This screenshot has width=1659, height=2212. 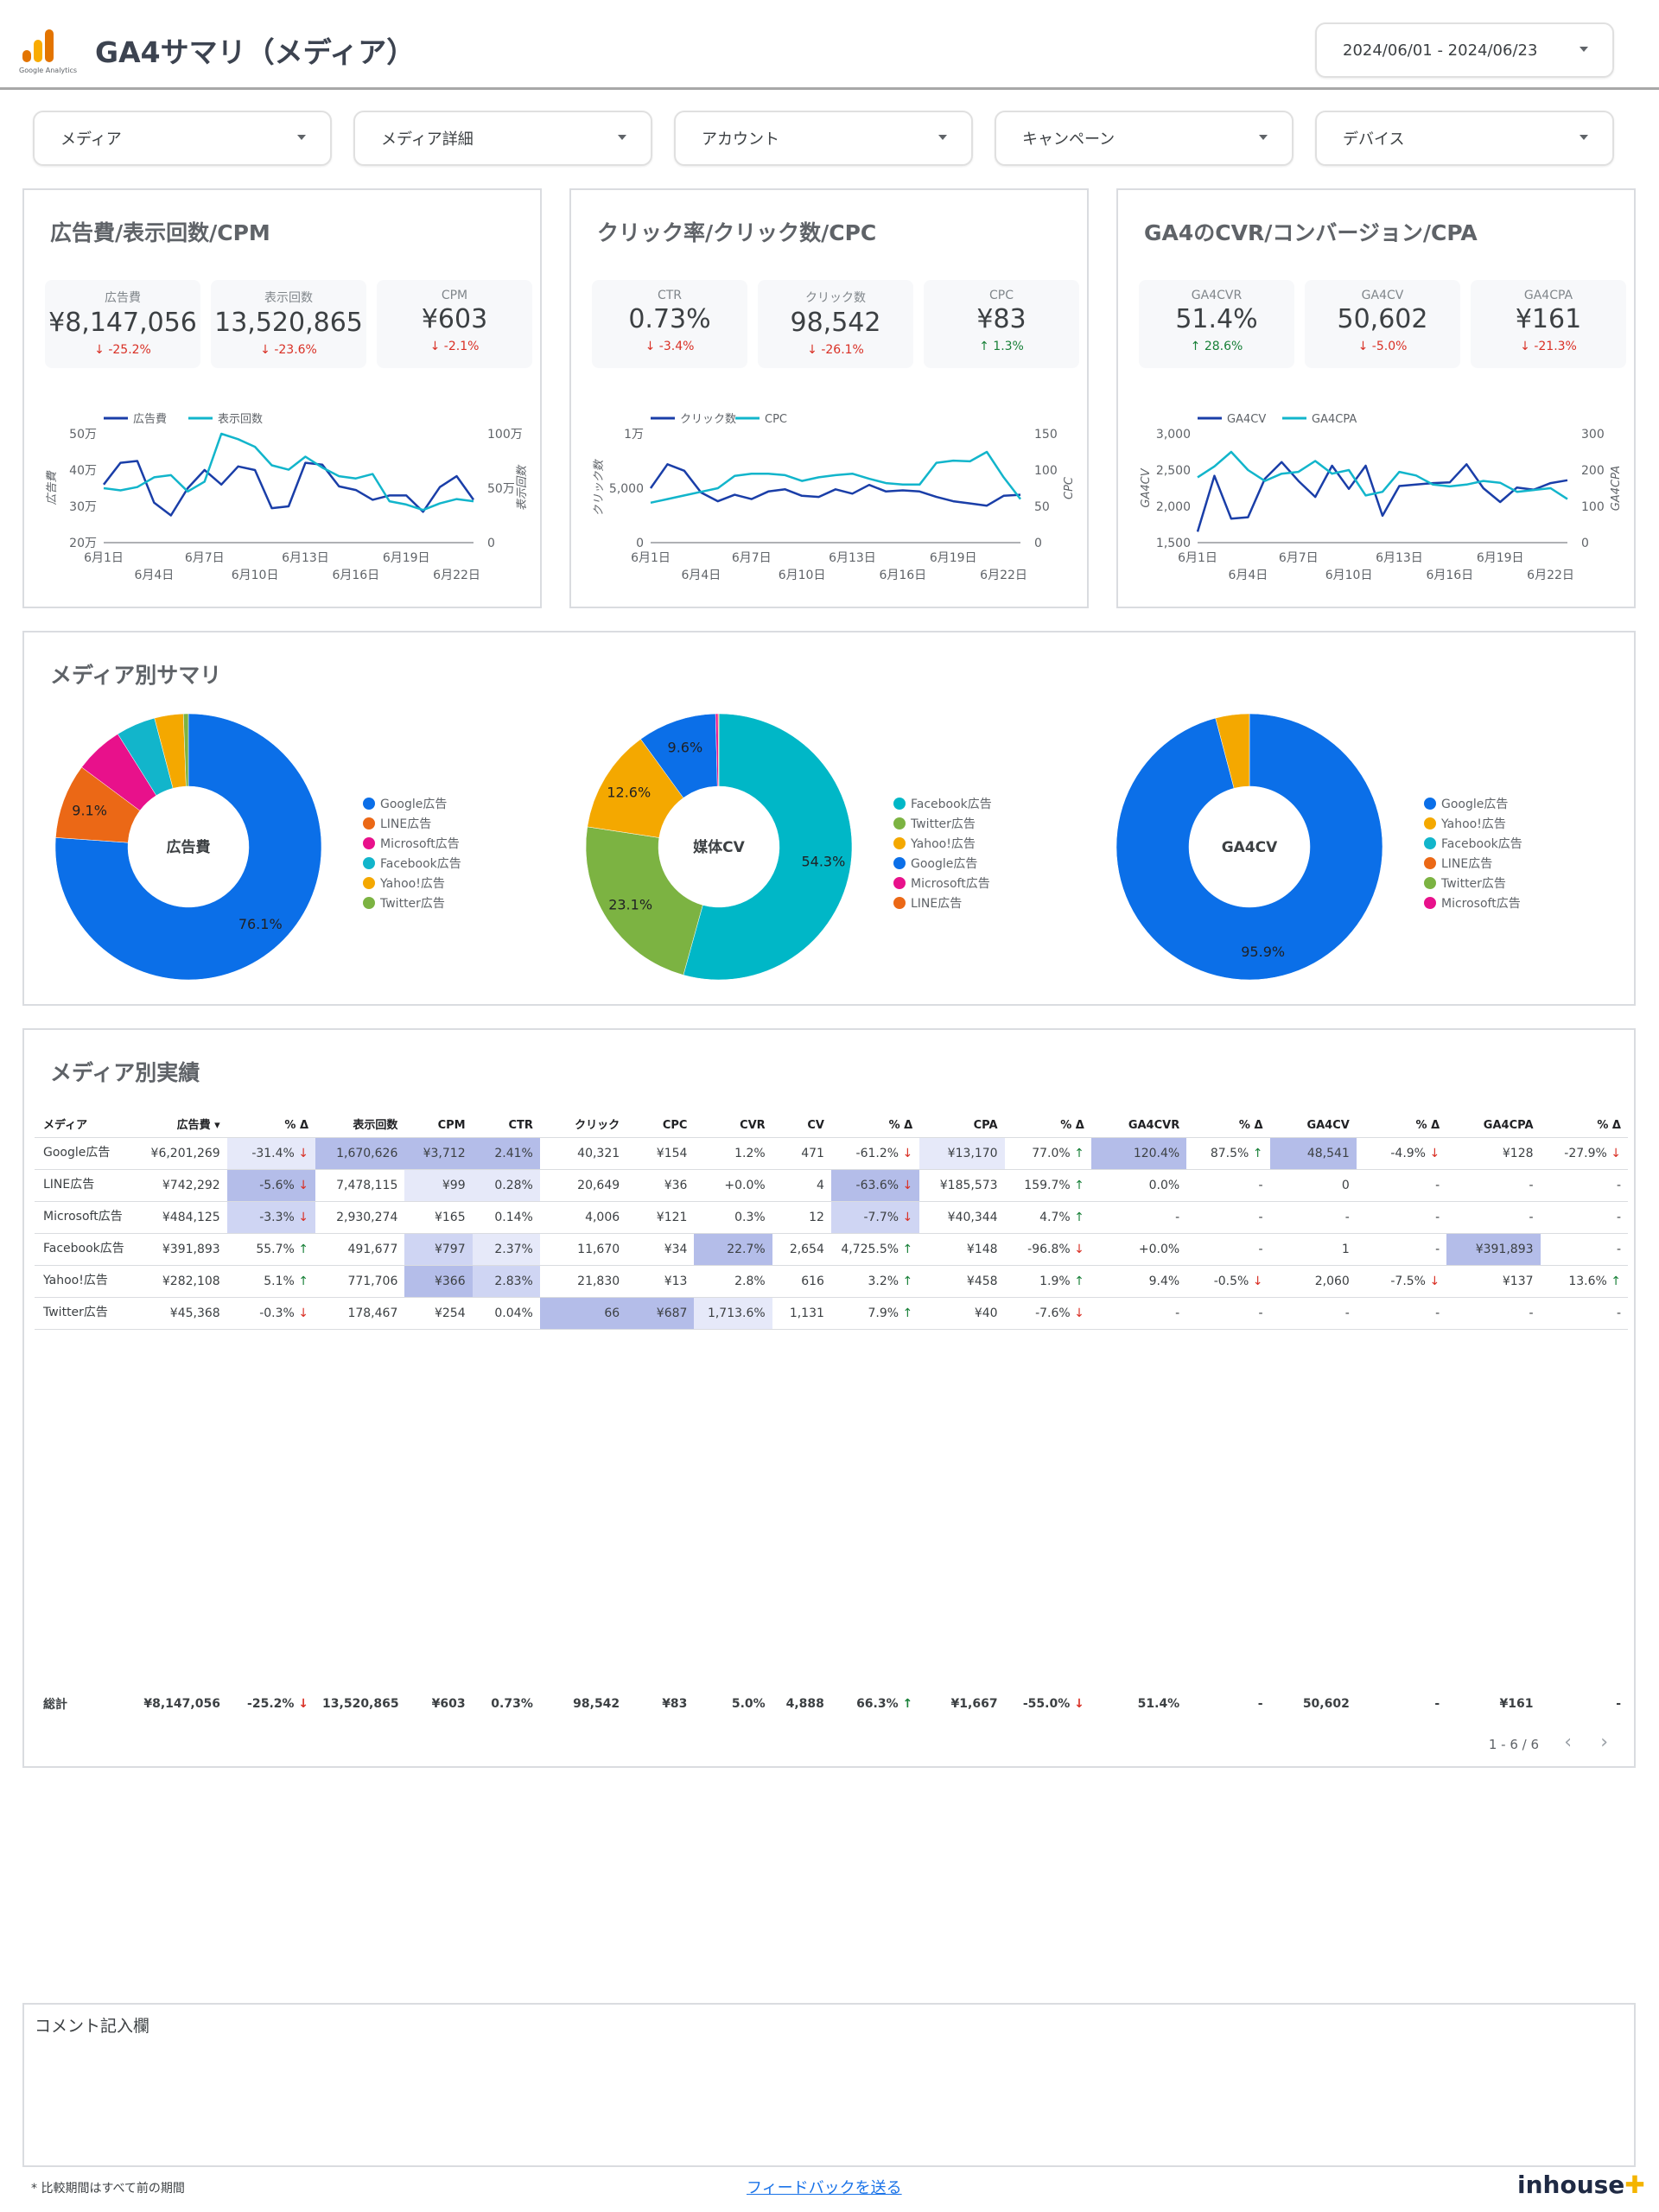 What do you see at coordinates (1634, 2185) in the screenshot?
I see `plus-icon: ✚` at bounding box center [1634, 2185].